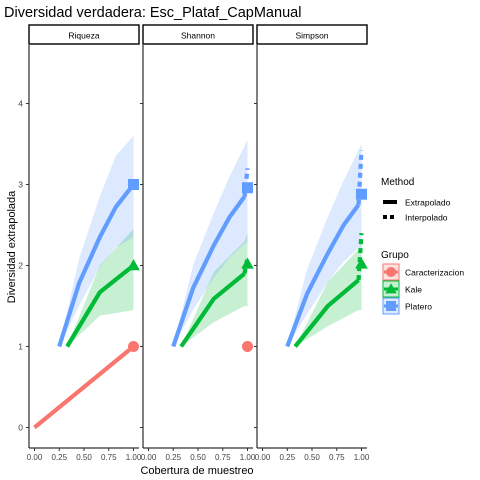  What do you see at coordinates (84, 387) in the screenshot?
I see `line-interpolado-caracterizacion` at bounding box center [84, 387].